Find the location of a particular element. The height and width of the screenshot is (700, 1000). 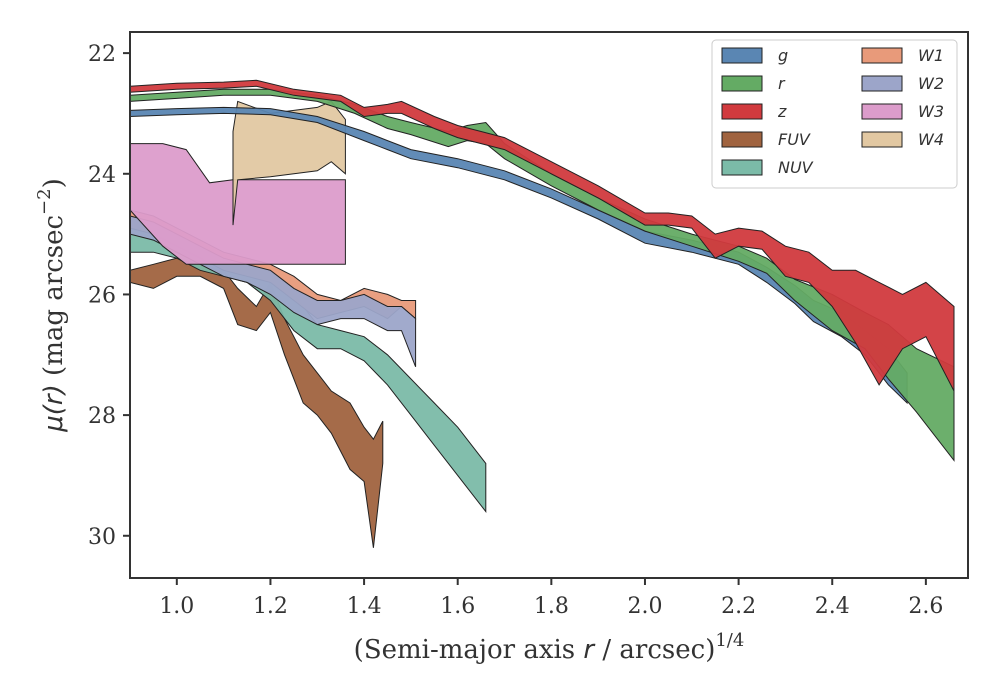

x-axis-label: (Semi-major axis r / arcsec)1/4 is located at coordinates (549, 647).